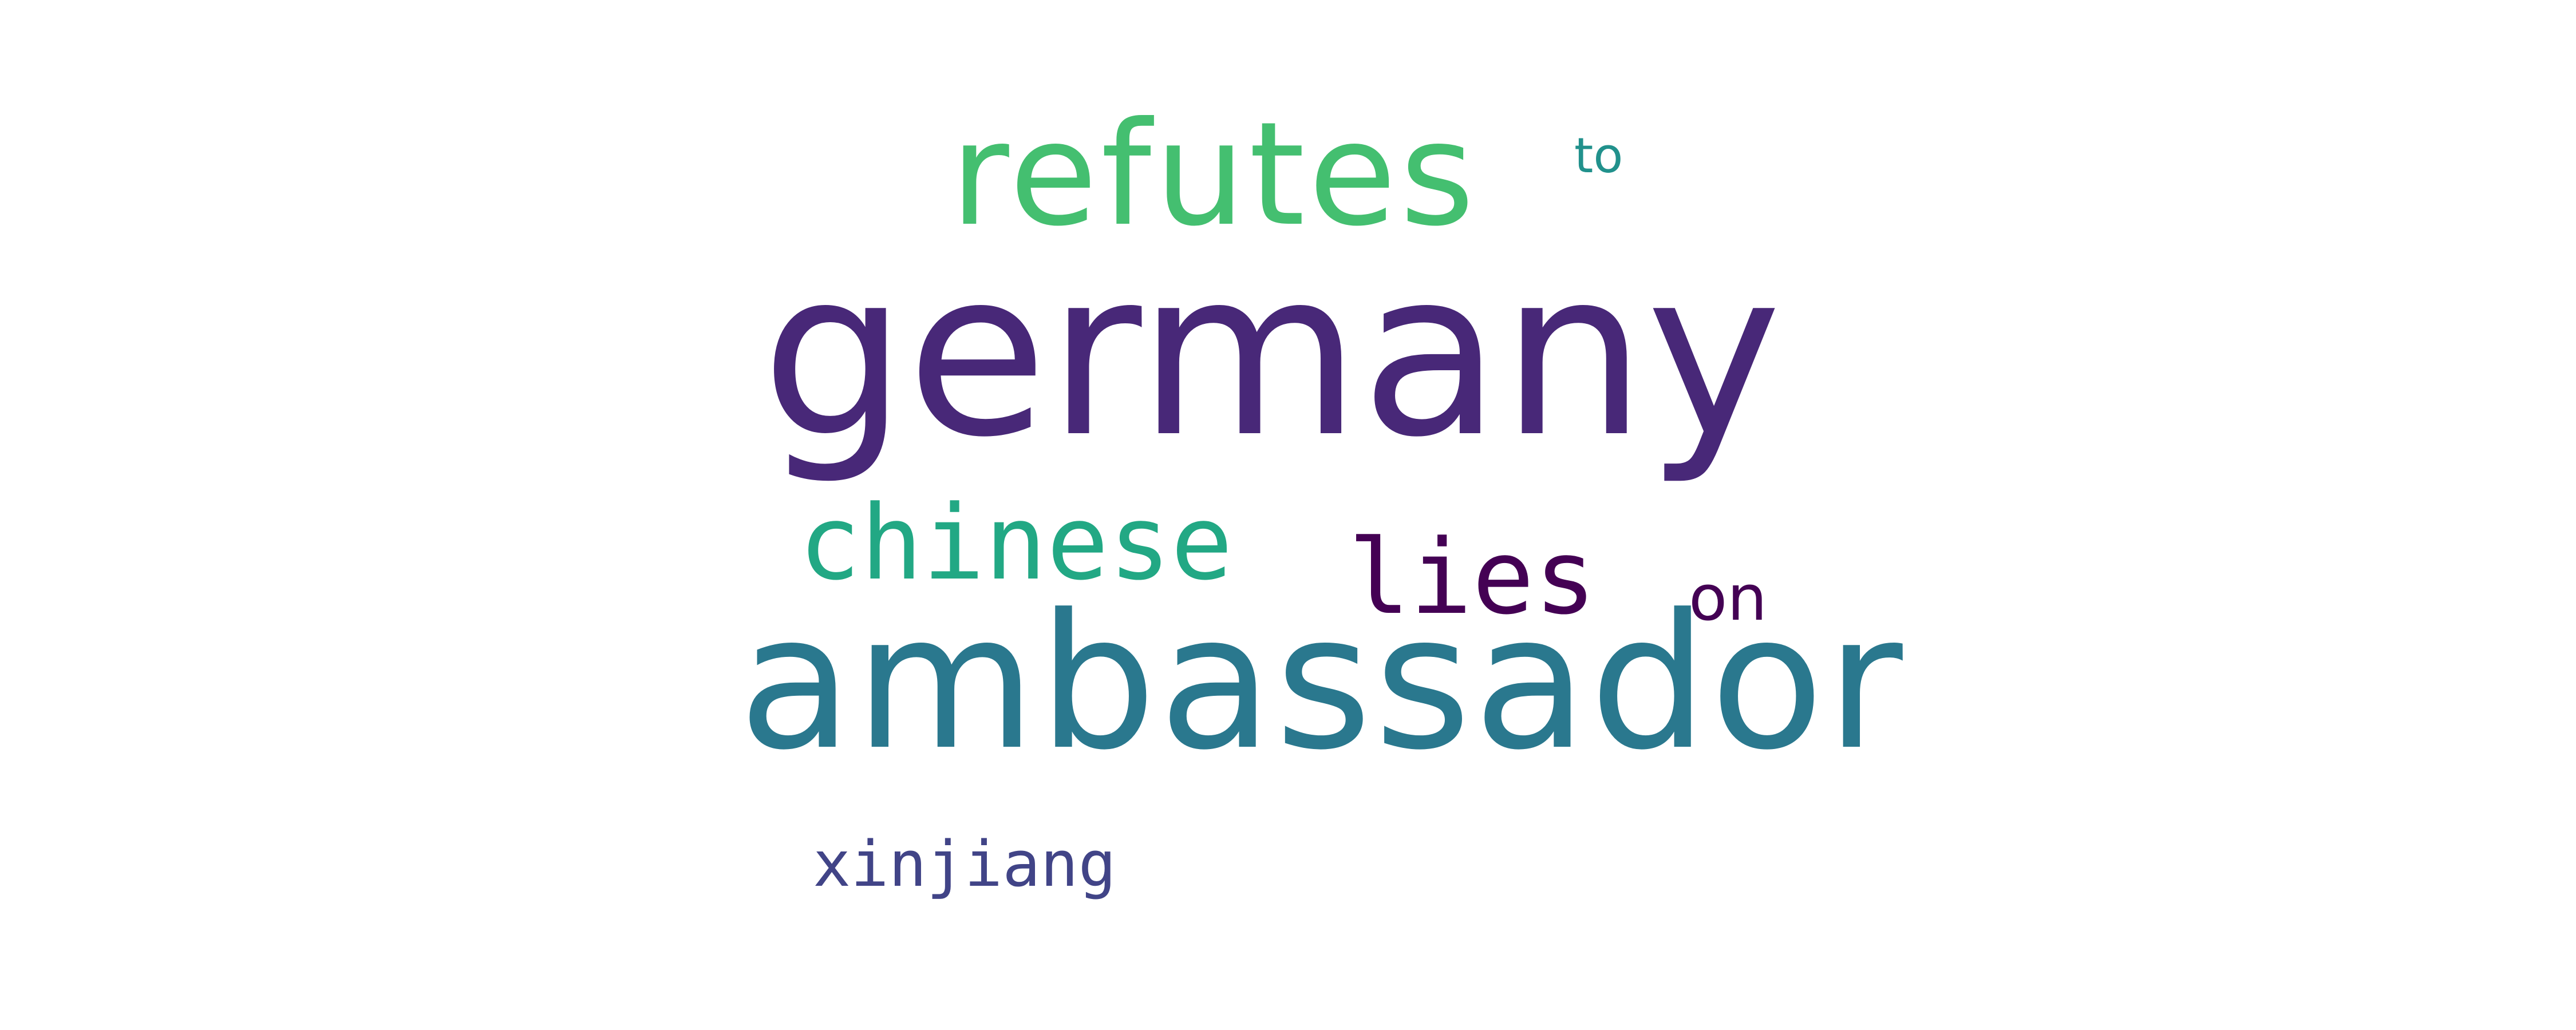 This screenshot has width=2576, height=1030. What do you see at coordinates (1214, 174) in the screenshot?
I see `word-refutes: refutes` at bounding box center [1214, 174].